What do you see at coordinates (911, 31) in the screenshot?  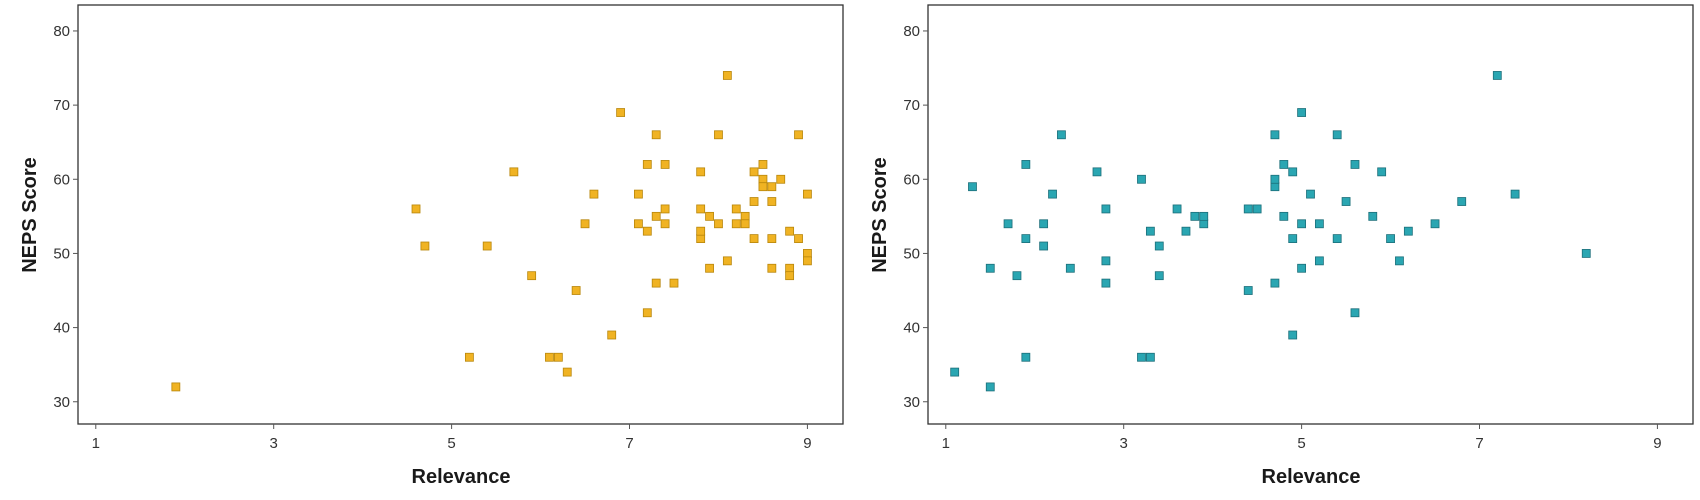 I see `y-tick-label: 80` at bounding box center [911, 31].